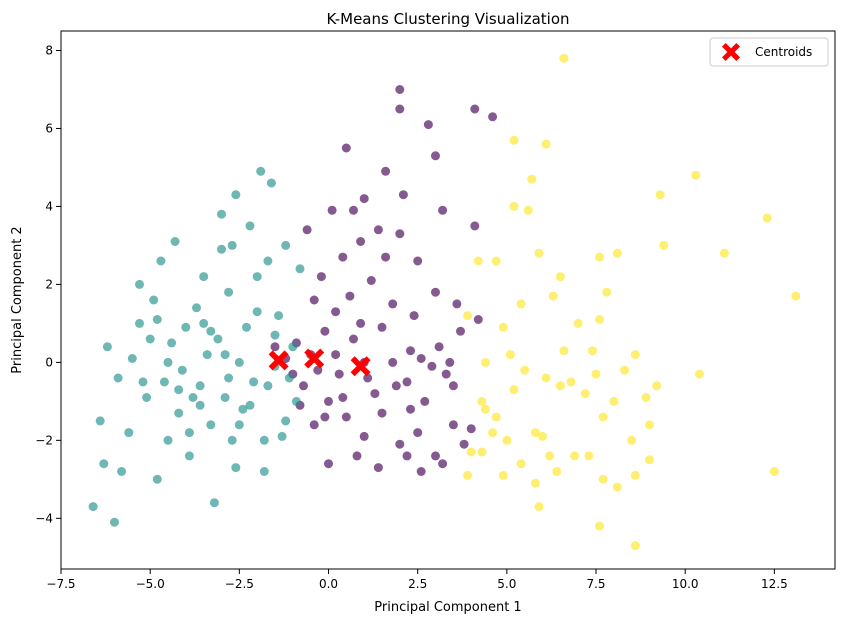 The width and height of the screenshot is (844, 624). Describe the element at coordinates (360, 366) in the screenshot. I see `centroid-marker` at that location.